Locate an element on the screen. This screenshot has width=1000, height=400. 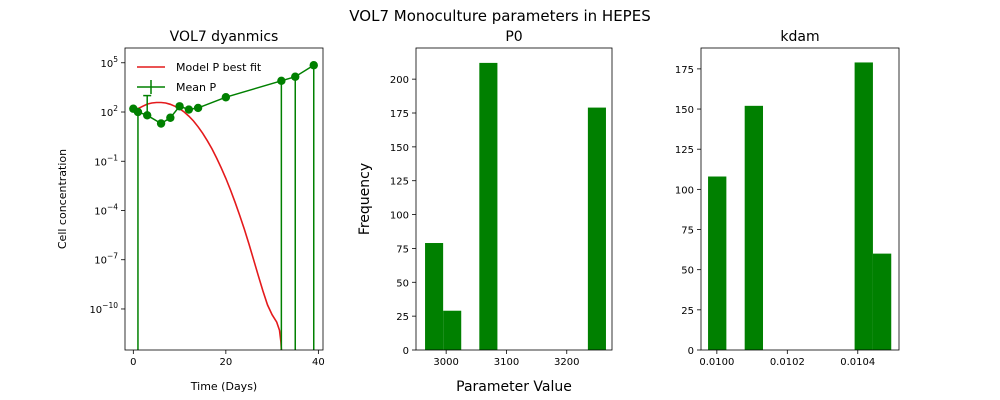
legend-model-label: Model P best fit is located at coordinates (219, 67).